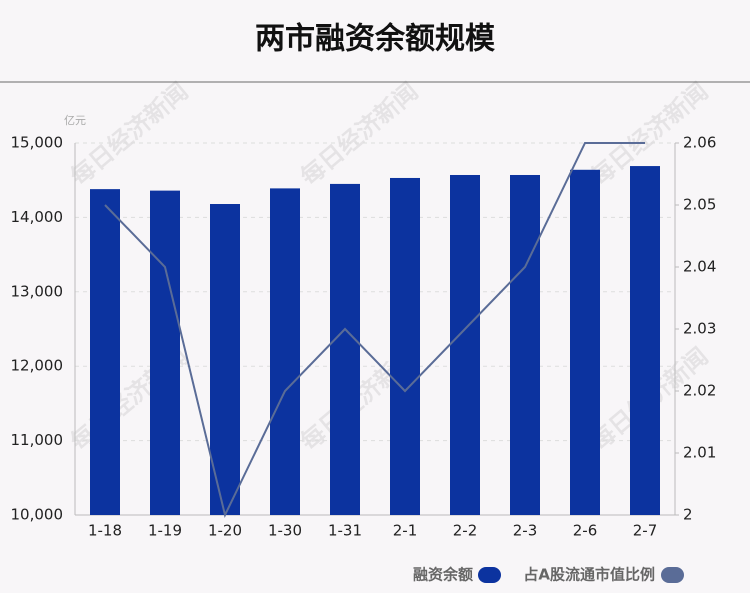  Describe the element at coordinates (465, 531) in the screenshot. I see `x-tick-label: 2-2` at that location.